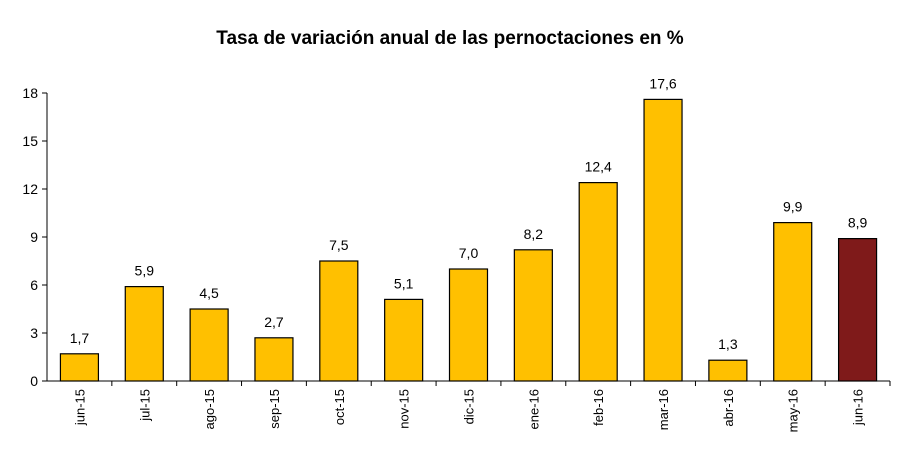  I want to click on y-tick-label: 15, so click(30, 141).